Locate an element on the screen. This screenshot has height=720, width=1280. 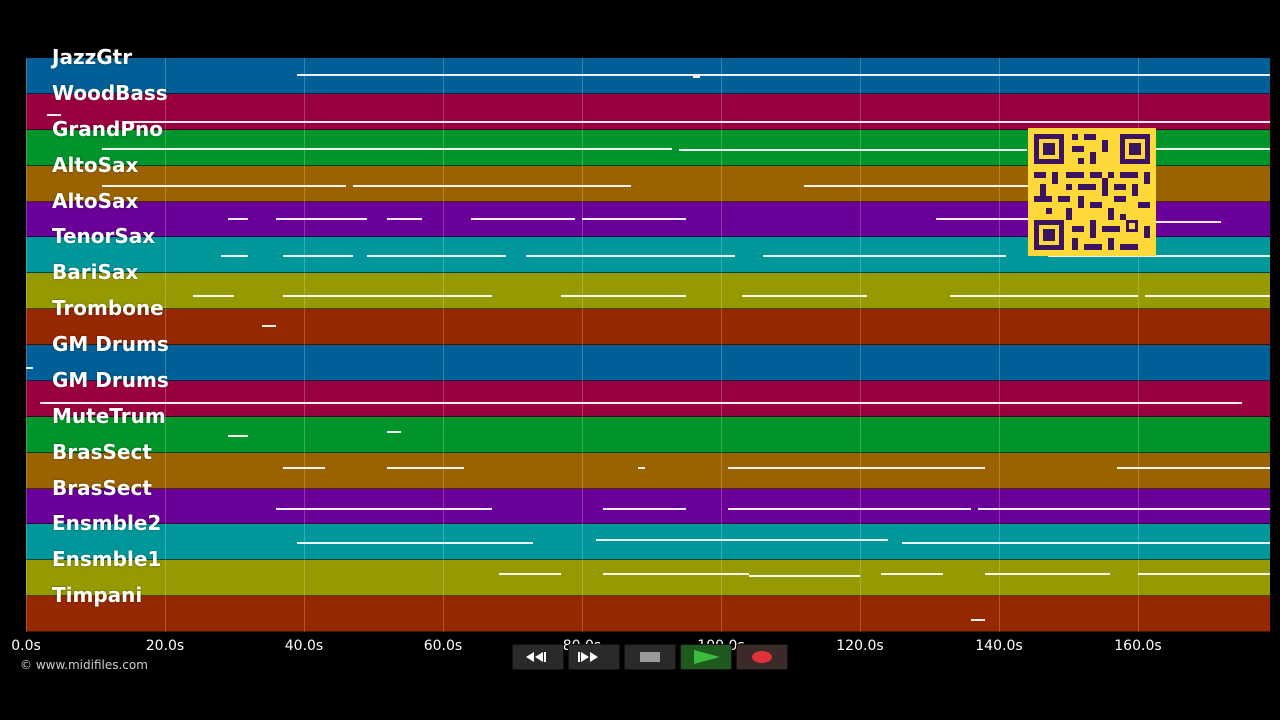
time-tick-label: 160.0s is located at coordinates (1138, 646).